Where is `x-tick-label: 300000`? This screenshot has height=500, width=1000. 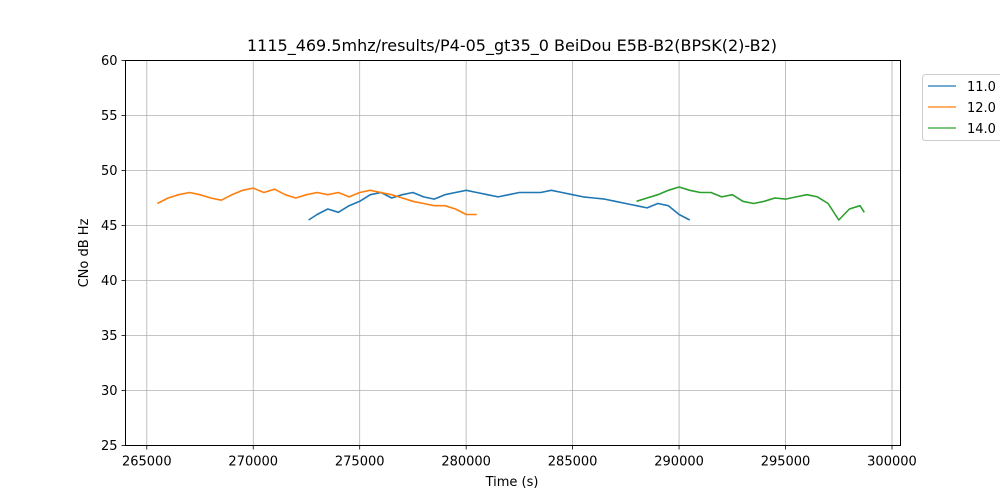 x-tick-label: 300000 is located at coordinates (892, 462).